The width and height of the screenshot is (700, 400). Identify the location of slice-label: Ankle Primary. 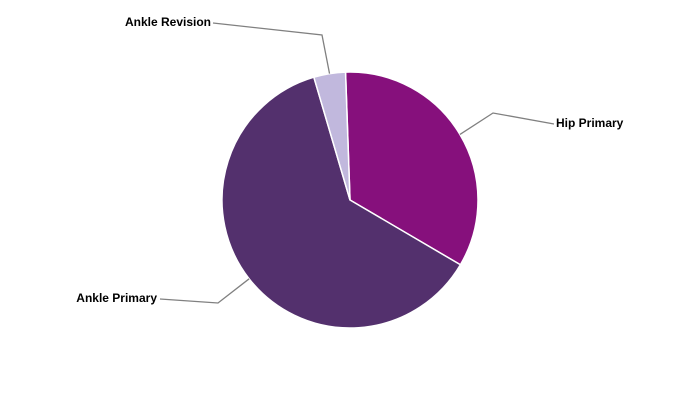
(116, 298).